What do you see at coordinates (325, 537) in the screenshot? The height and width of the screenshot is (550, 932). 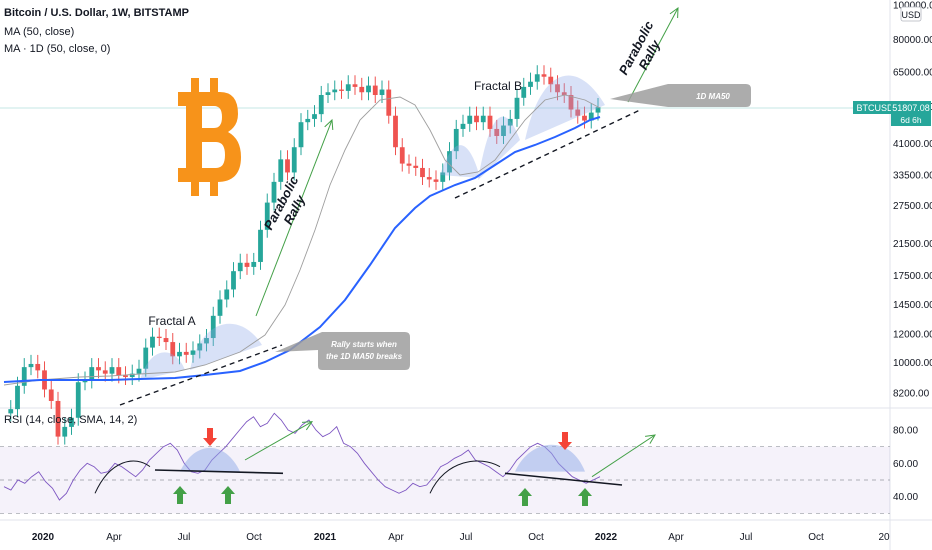 I see `time-axis-tick: 2021` at bounding box center [325, 537].